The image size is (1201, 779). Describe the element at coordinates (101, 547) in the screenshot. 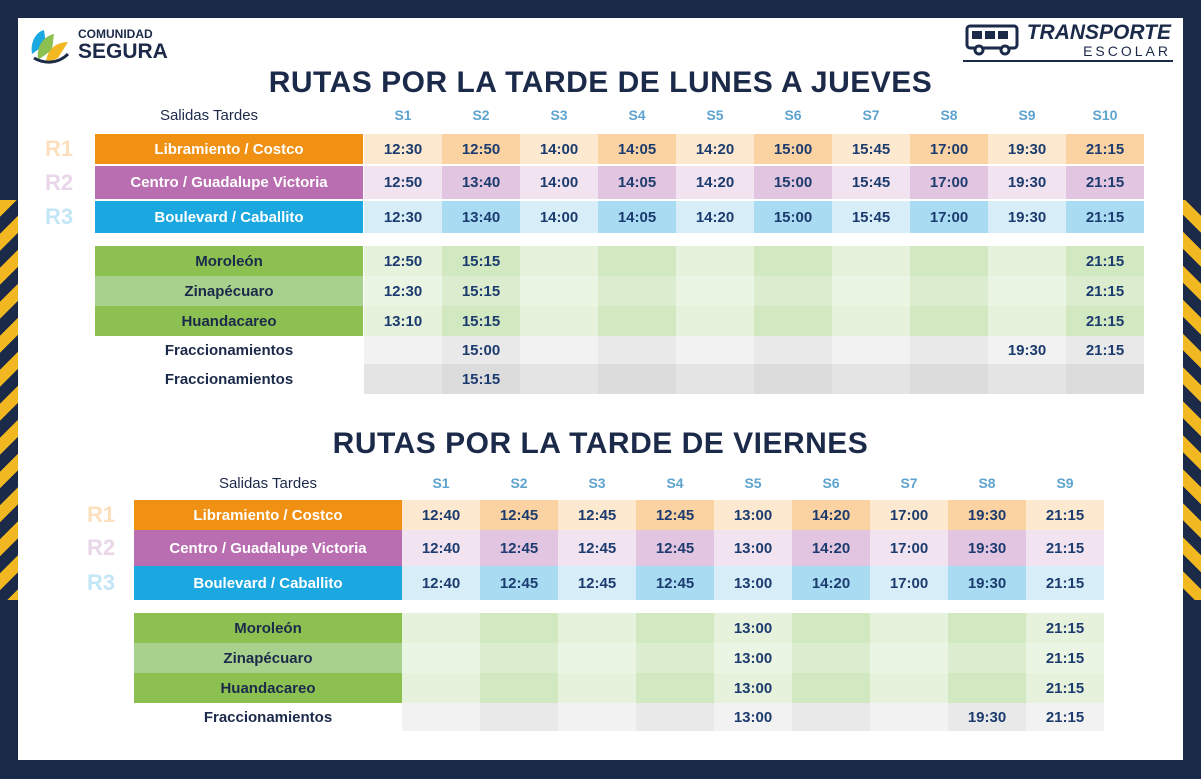

I see `route-label-r2: R2` at that location.